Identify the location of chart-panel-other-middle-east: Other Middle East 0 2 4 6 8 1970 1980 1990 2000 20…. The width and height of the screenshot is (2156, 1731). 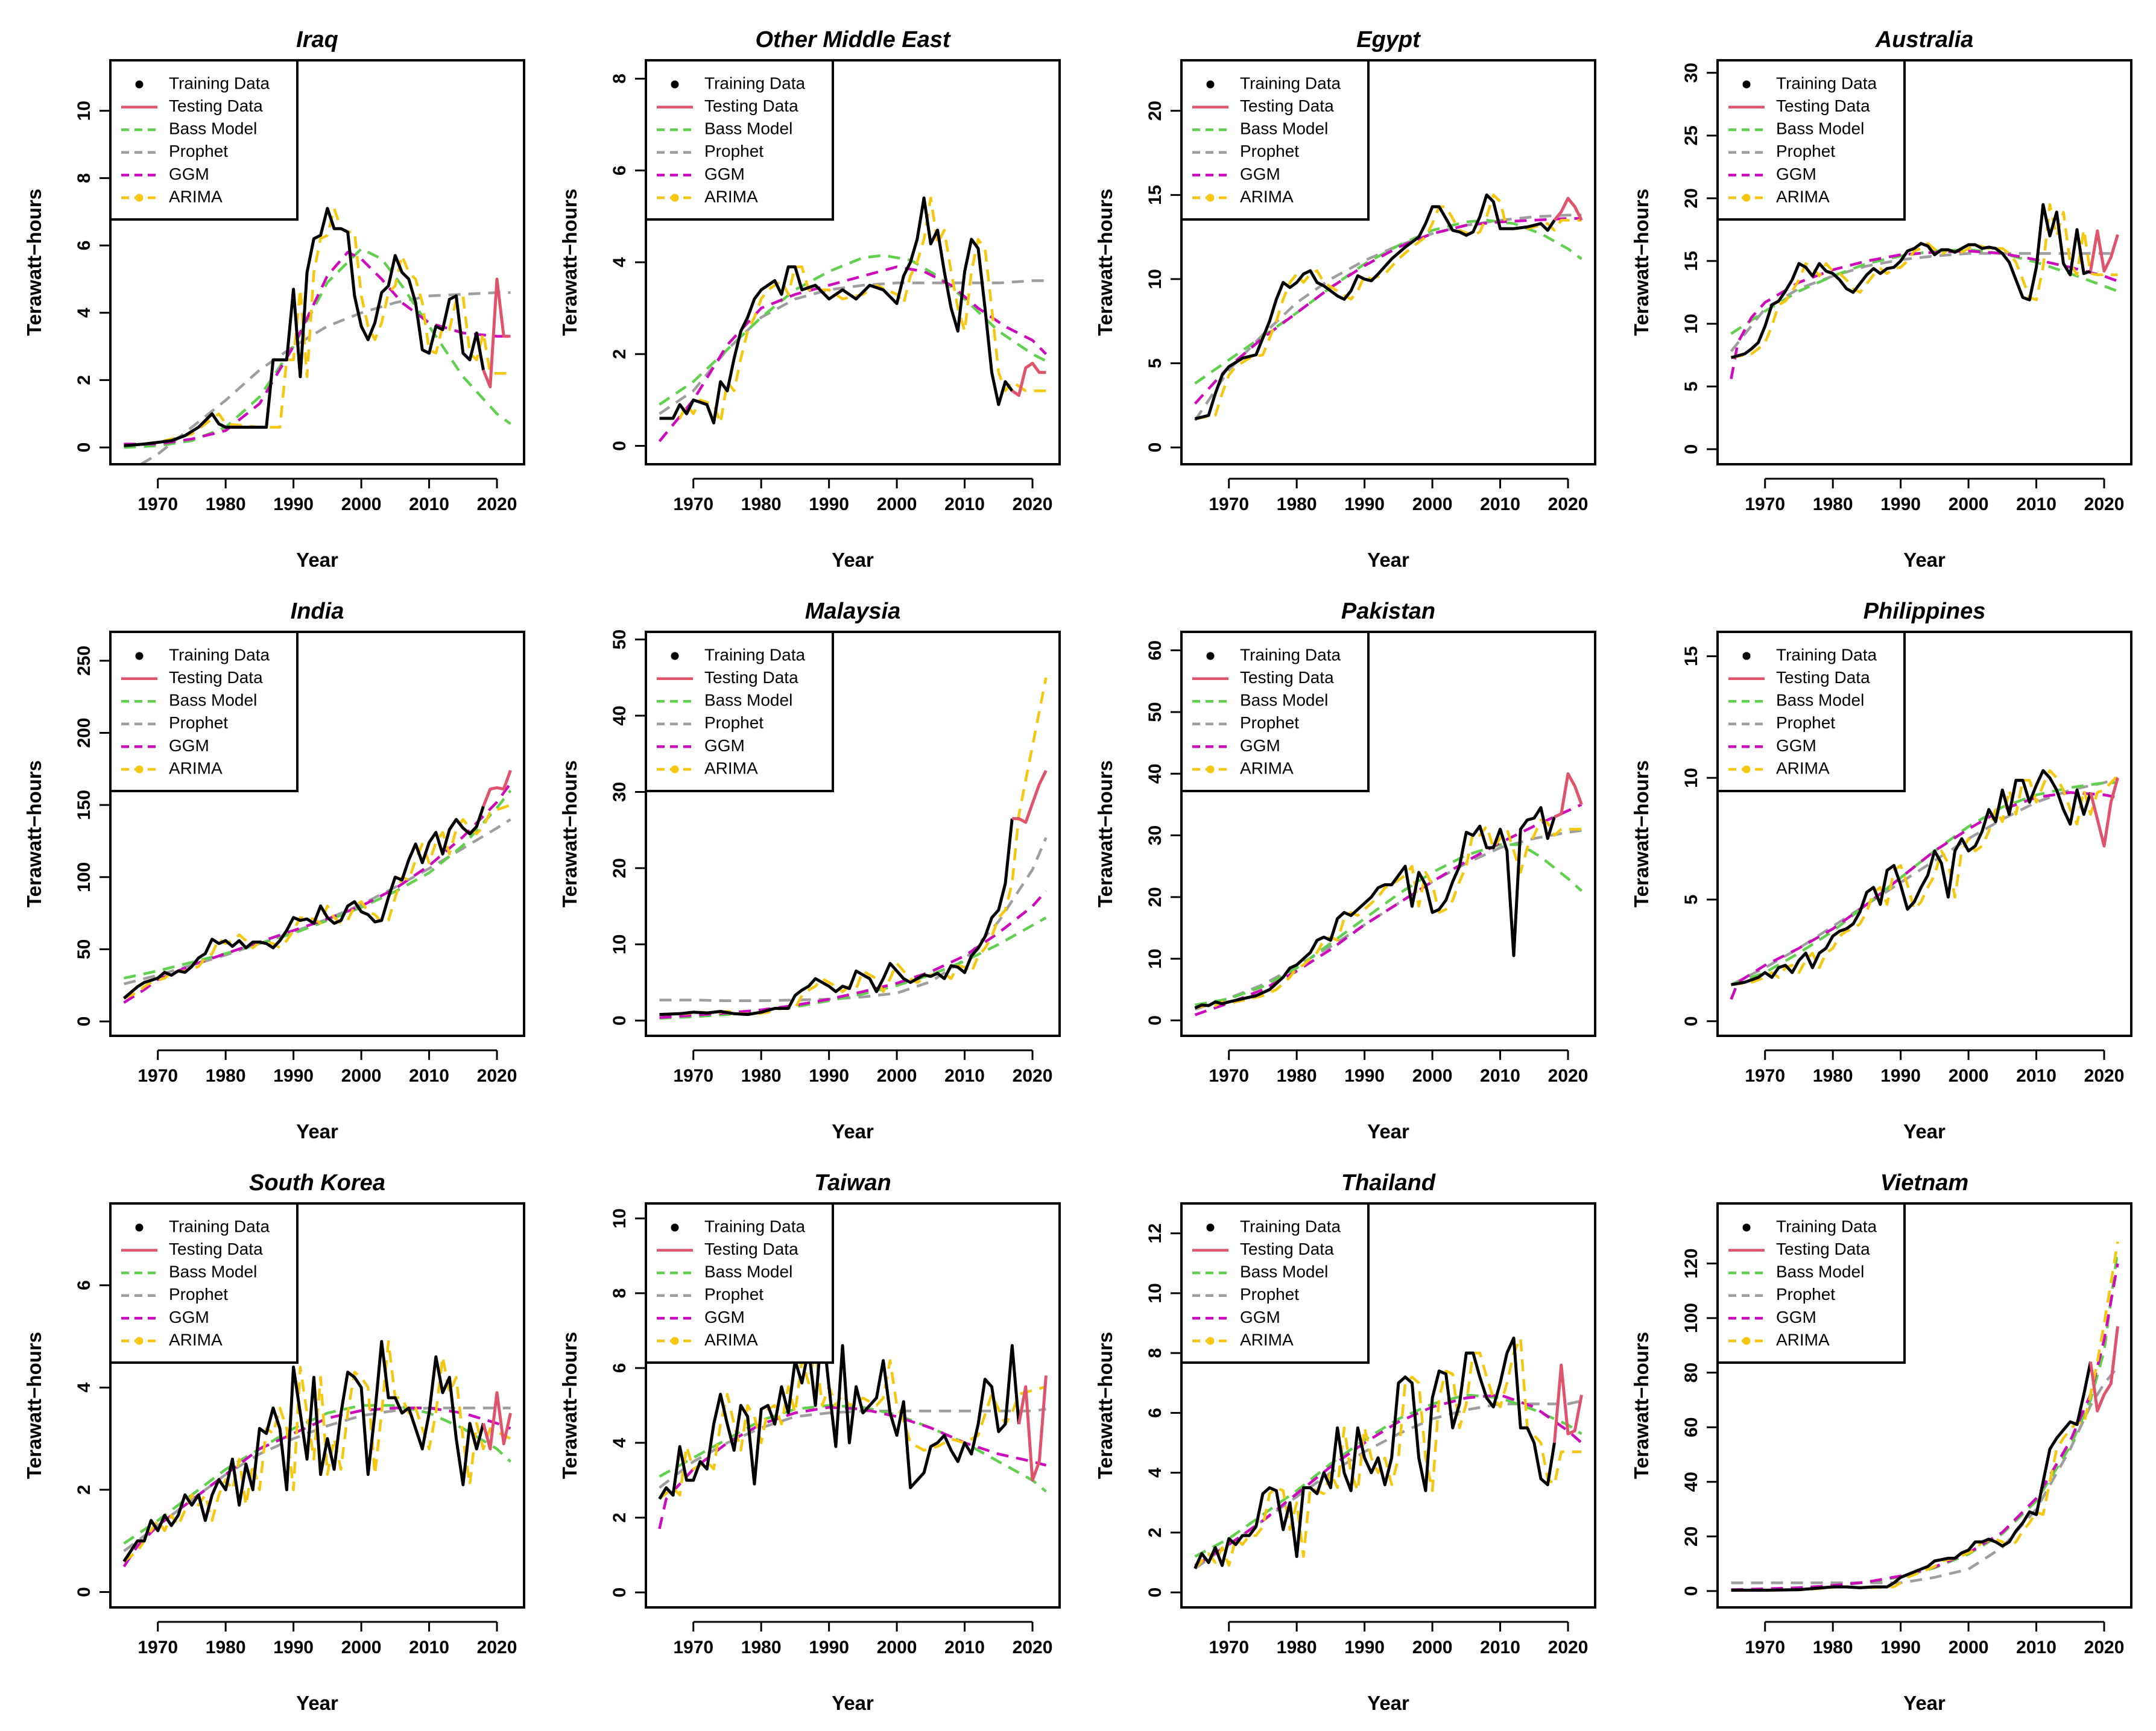
(809, 299).